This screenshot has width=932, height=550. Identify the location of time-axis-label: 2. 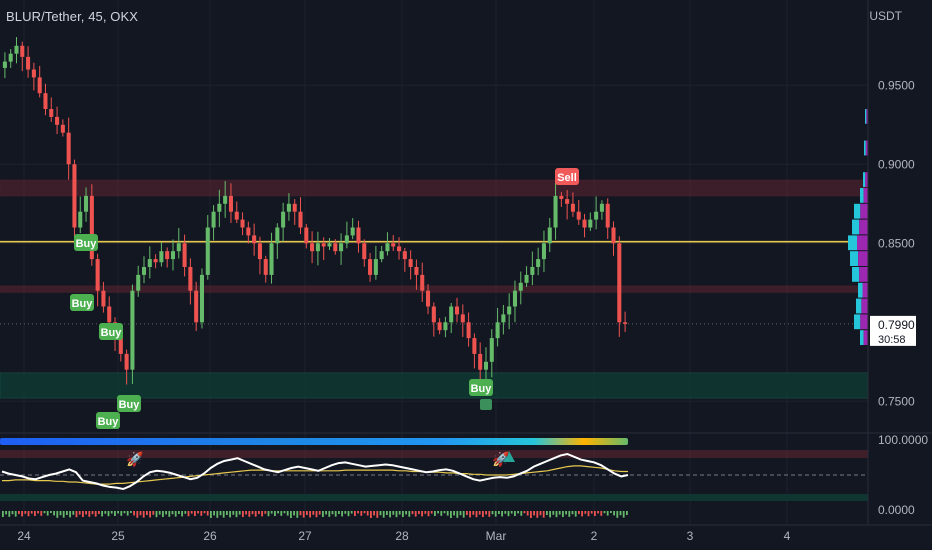
(594, 536).